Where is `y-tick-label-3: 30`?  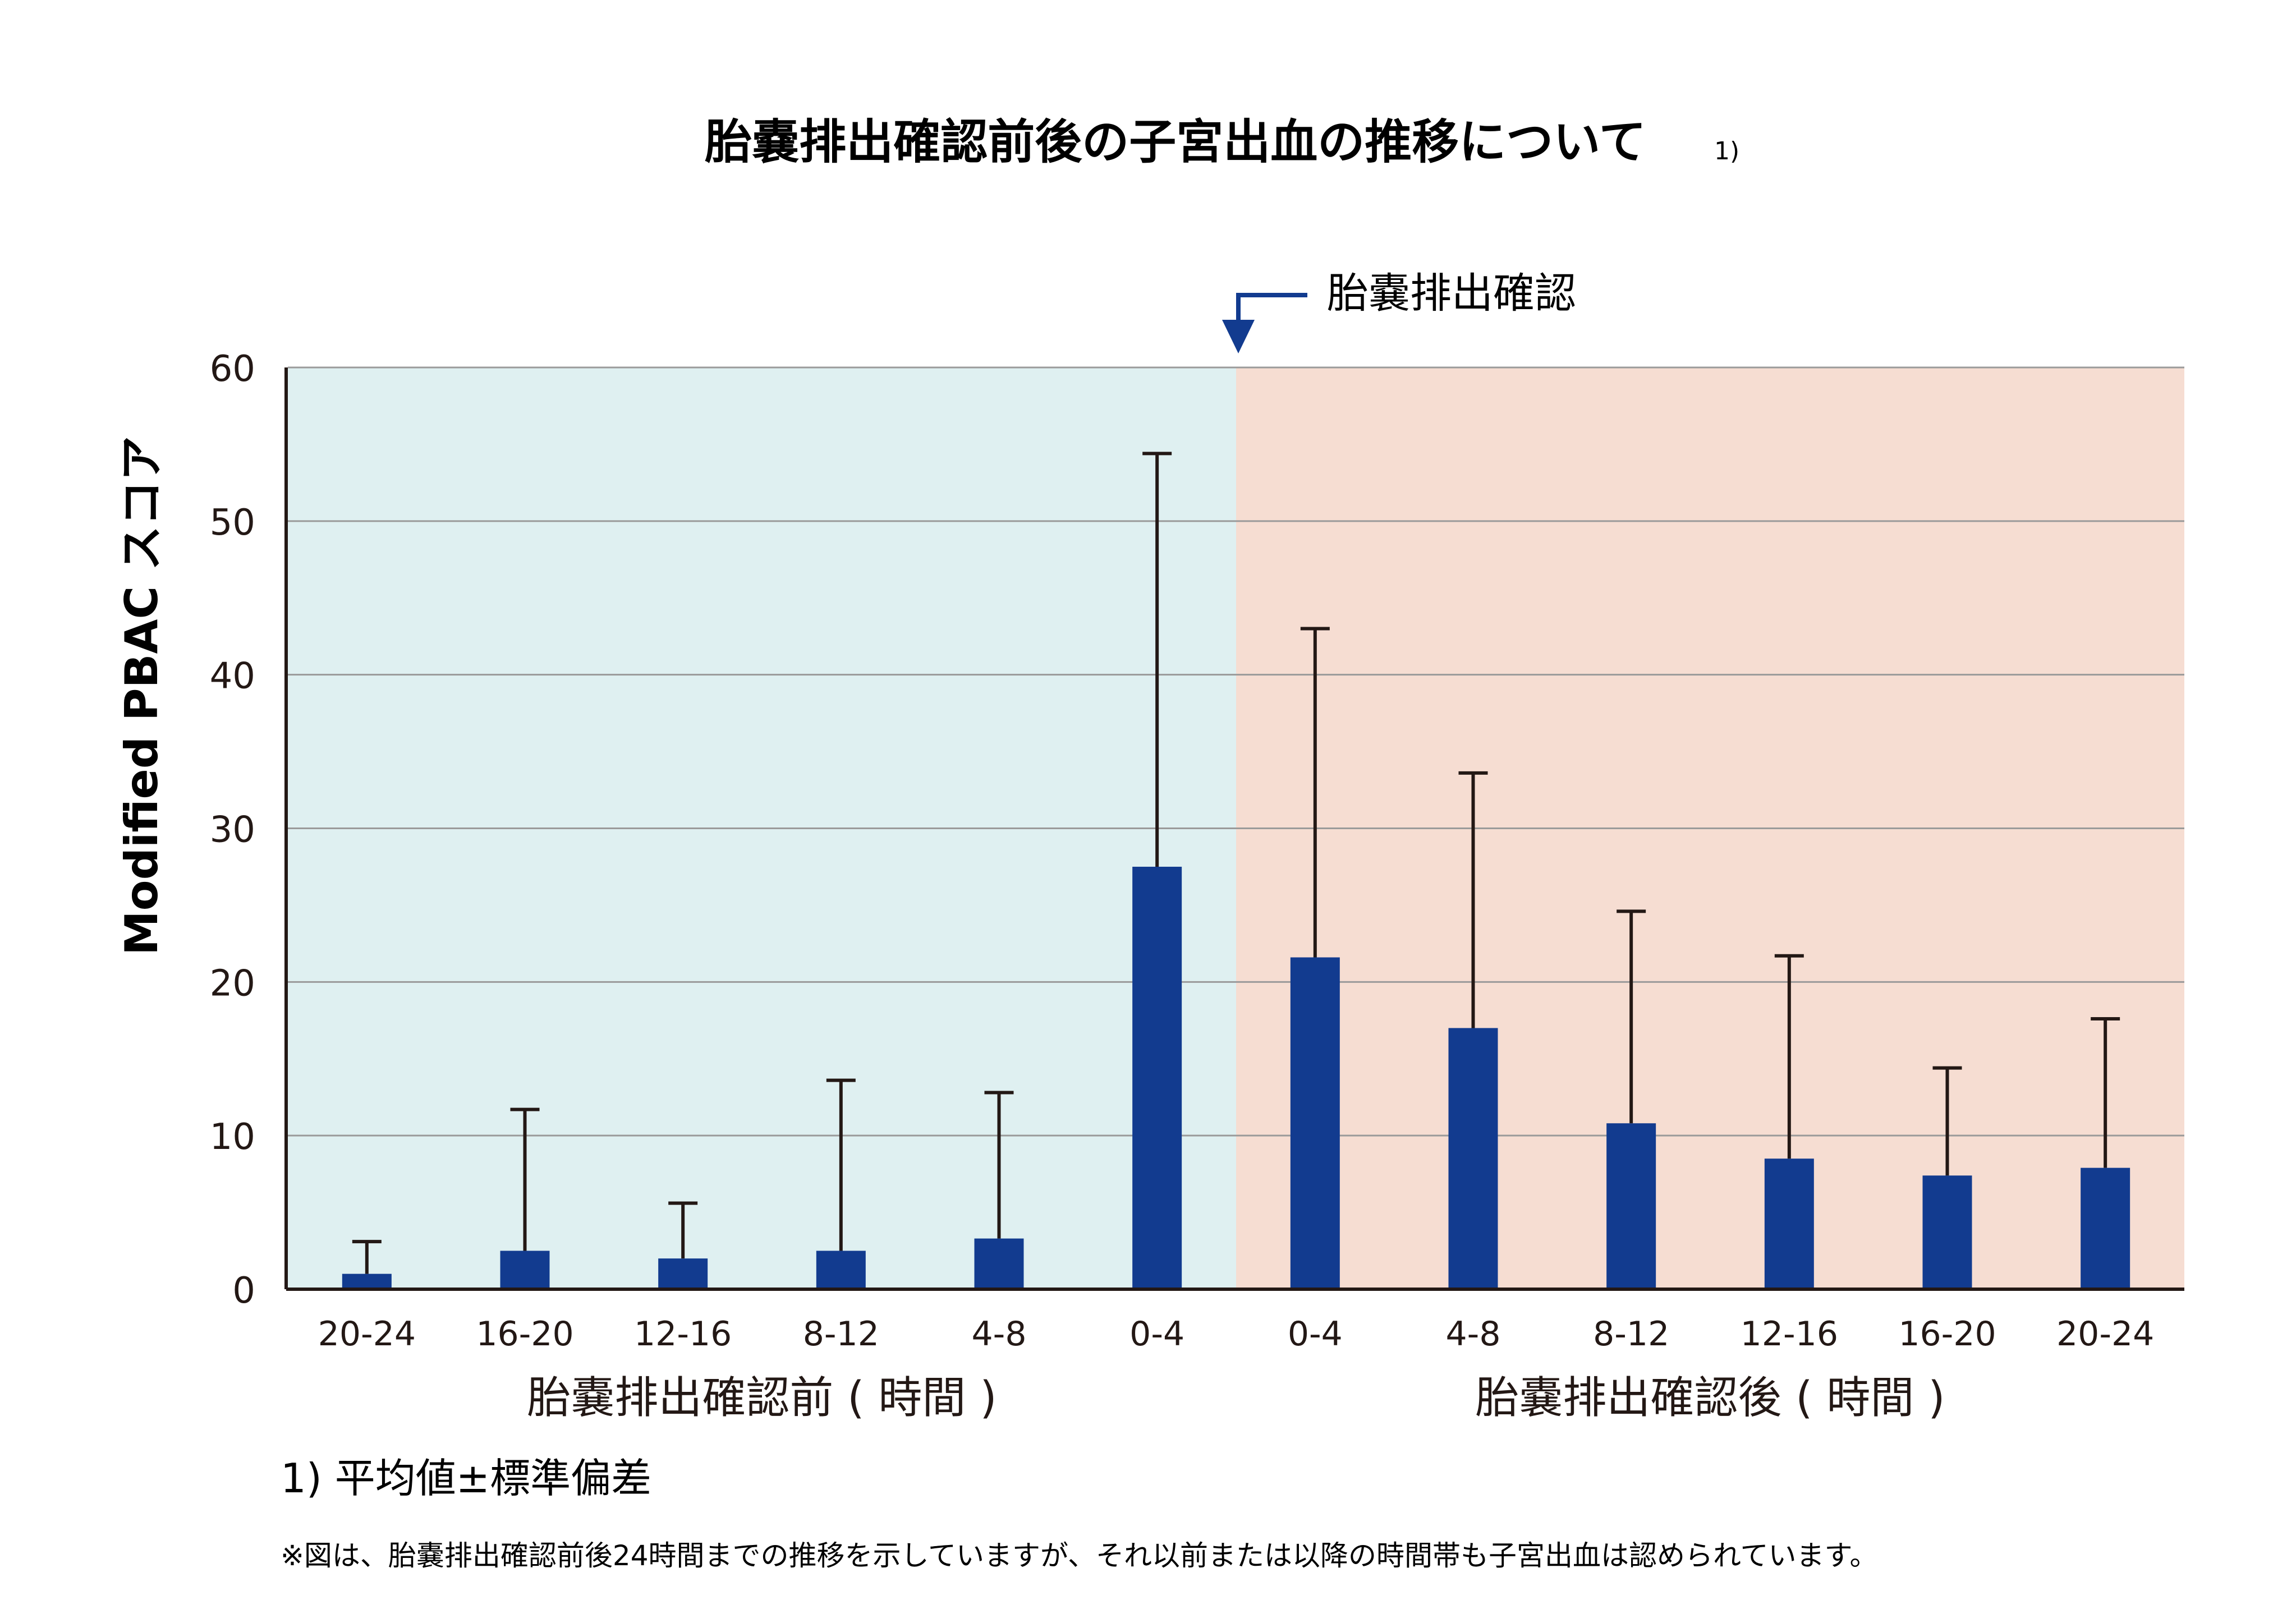
y-tick-label-3: 30 is located at coordinates (232, 830).